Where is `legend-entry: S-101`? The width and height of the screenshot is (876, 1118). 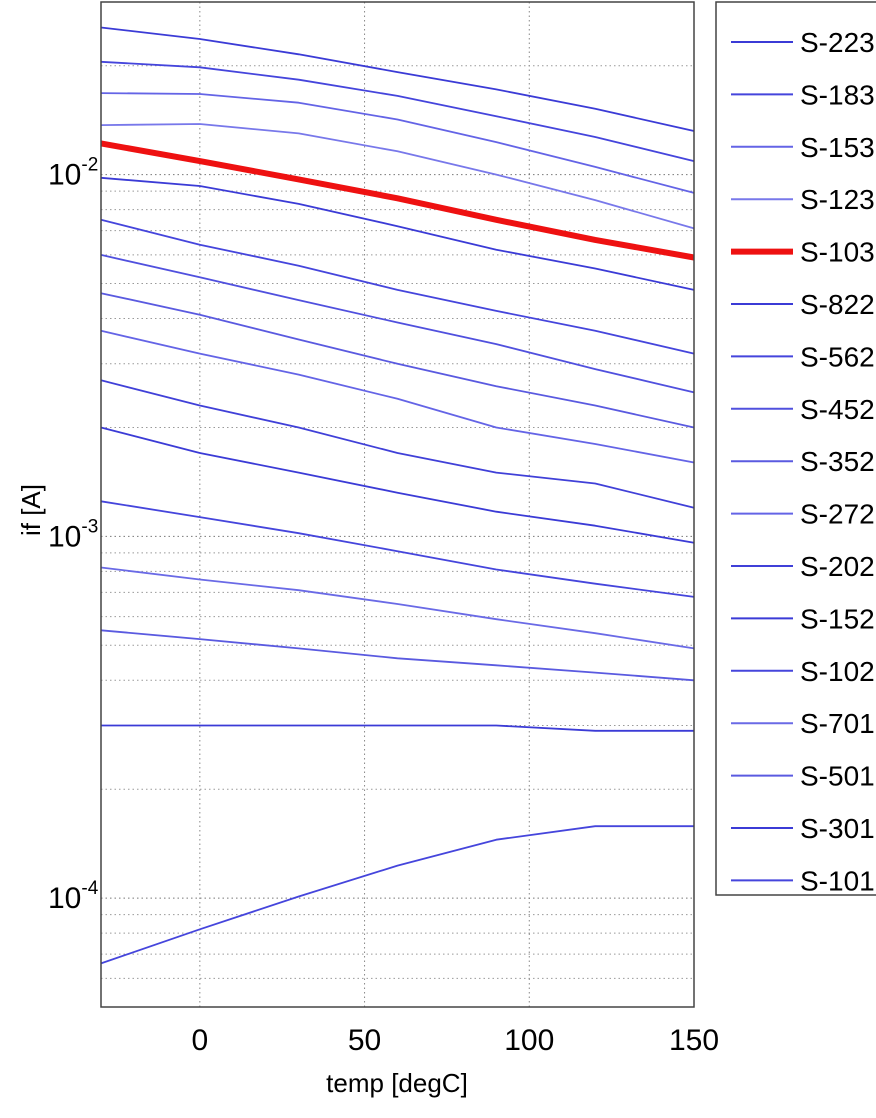 legend-entry: S-101 is located at coordinates (803, 880).